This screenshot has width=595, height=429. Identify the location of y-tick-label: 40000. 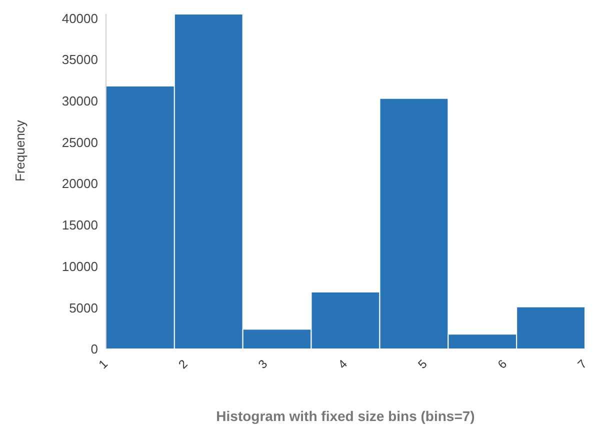
(80, 18).